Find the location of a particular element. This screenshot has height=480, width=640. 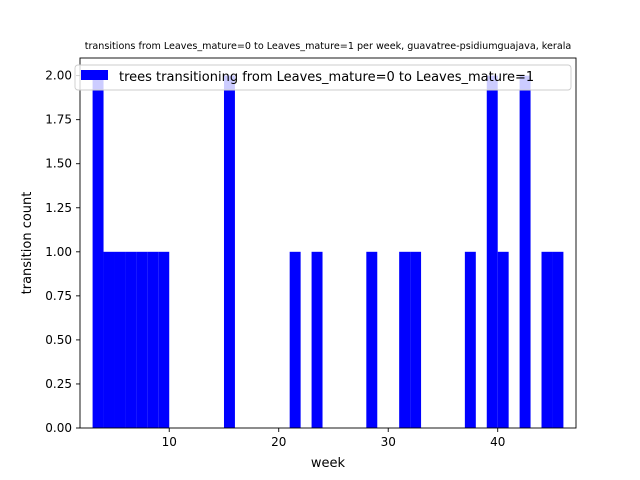

y-tick-label: 1.25 is located at coordinates (58, 208).